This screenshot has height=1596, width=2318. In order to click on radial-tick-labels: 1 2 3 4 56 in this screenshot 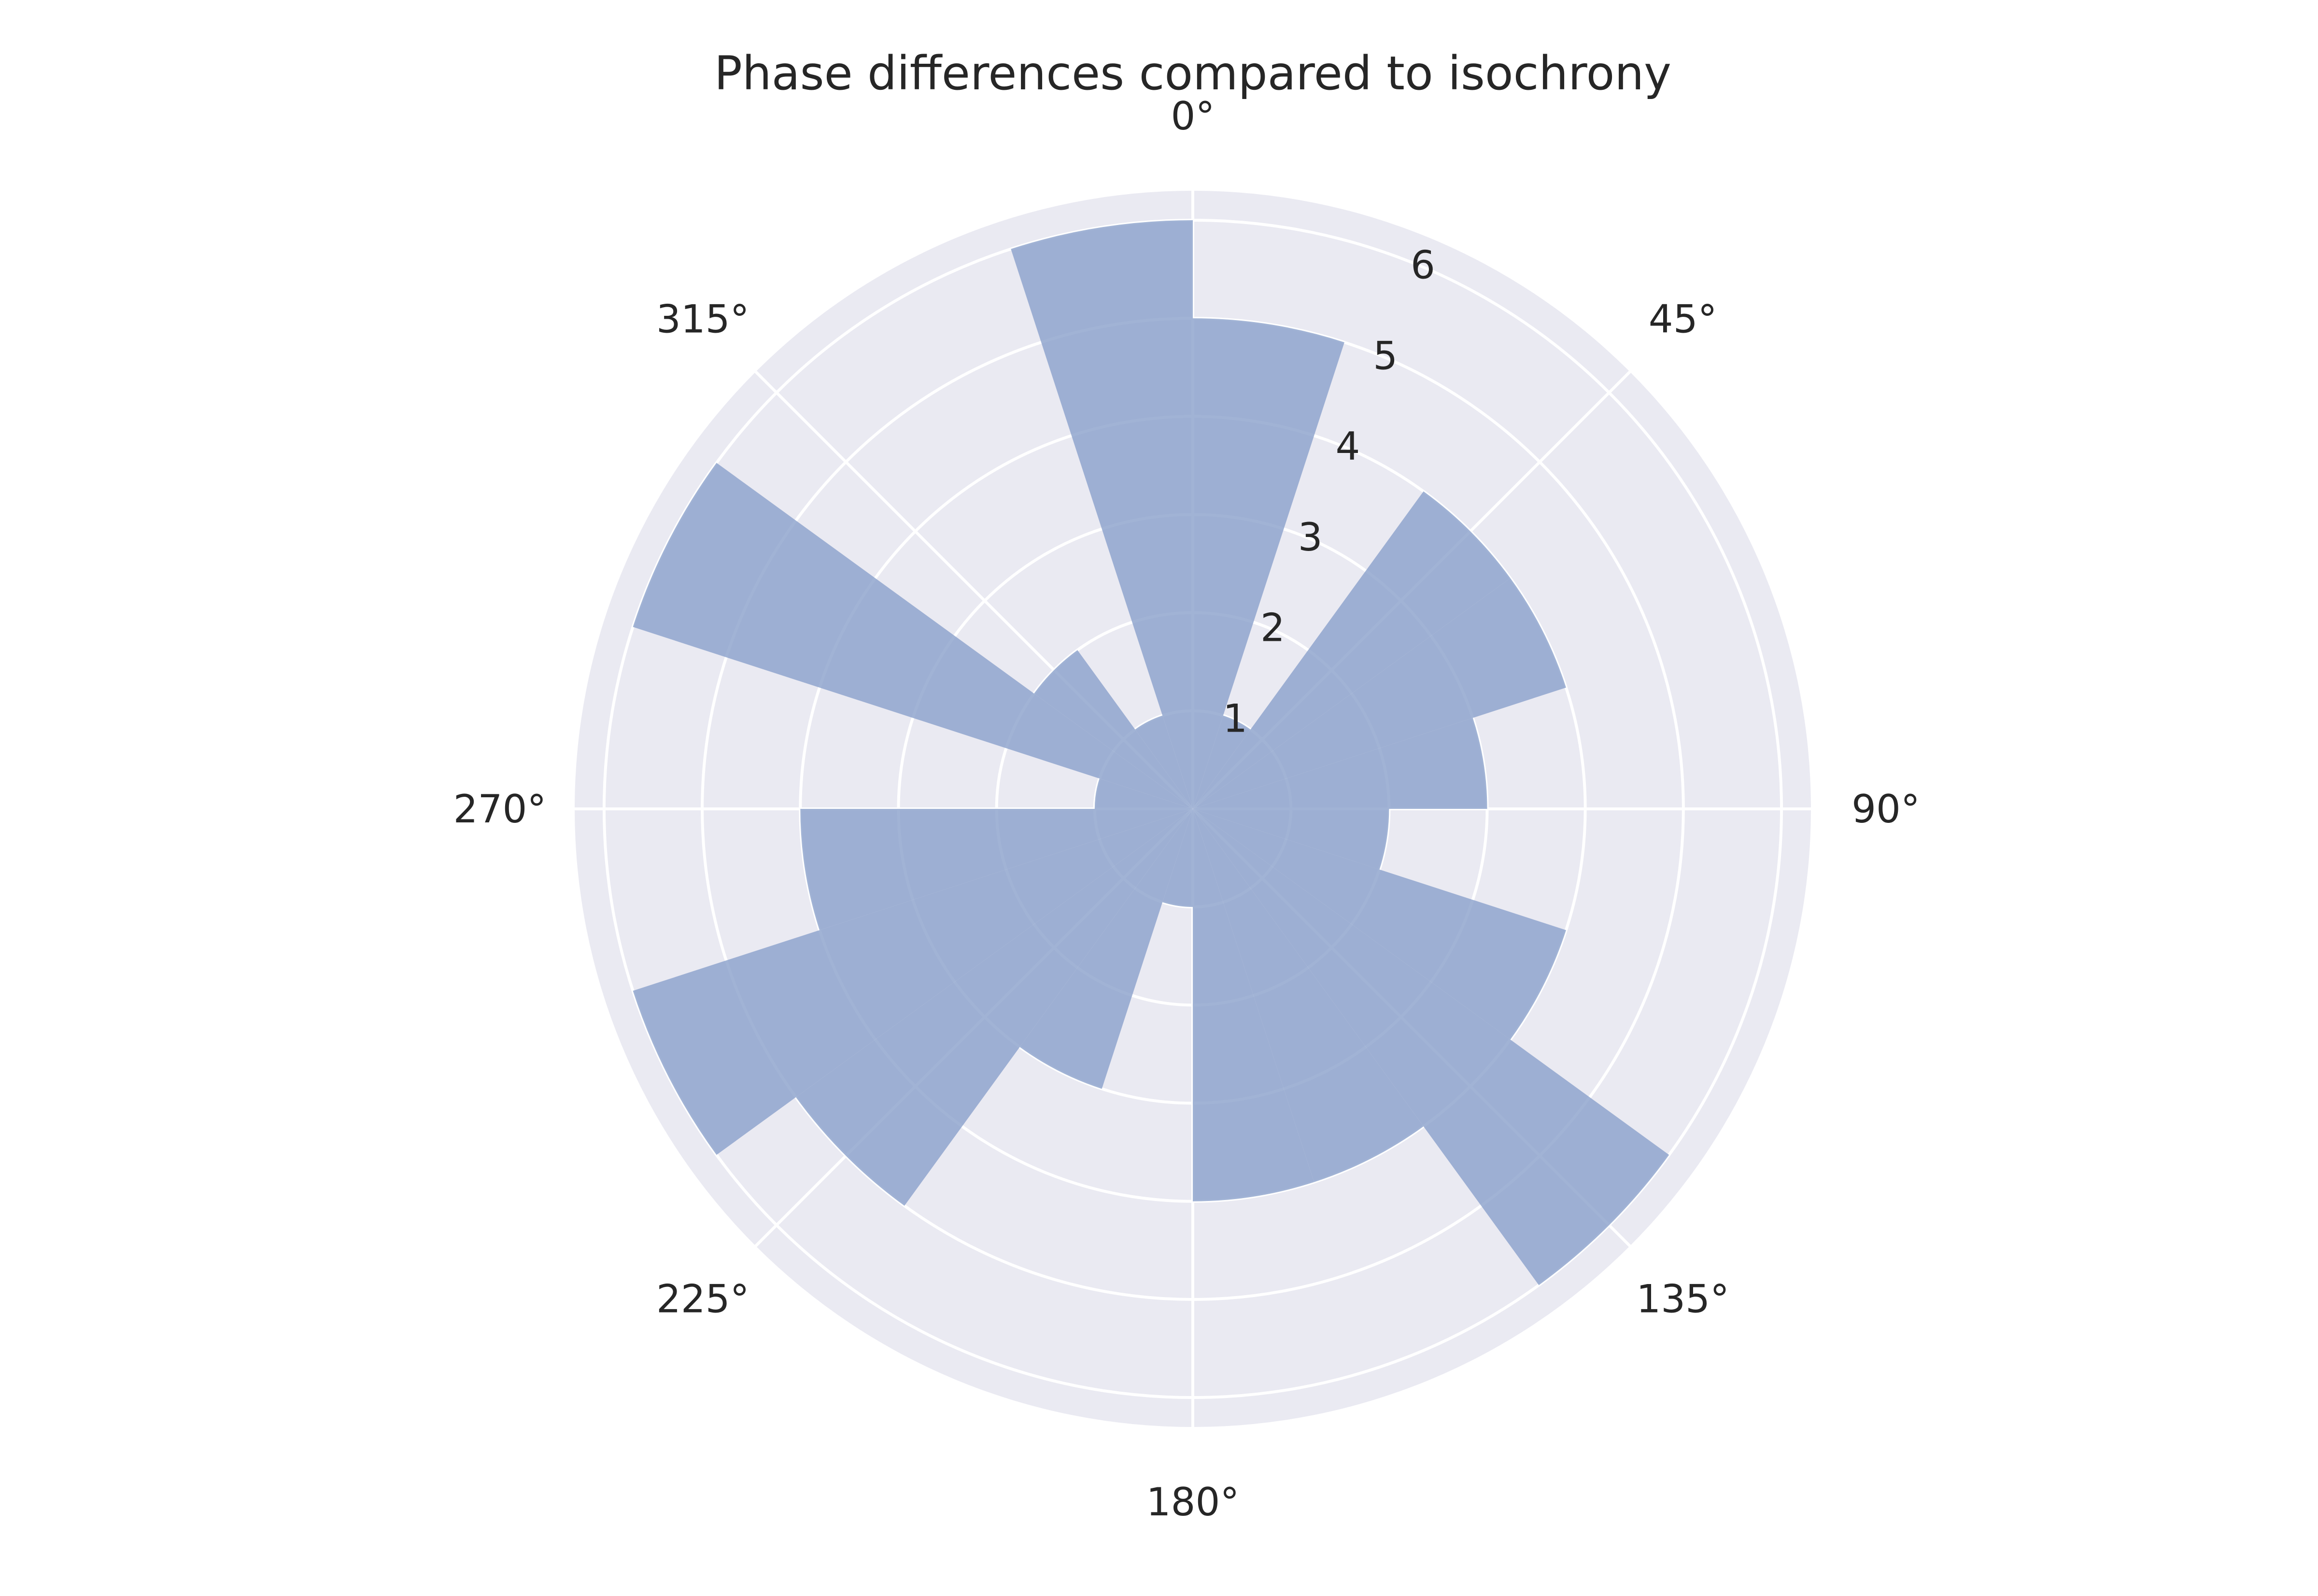, I will do `click(1329, 492)`.